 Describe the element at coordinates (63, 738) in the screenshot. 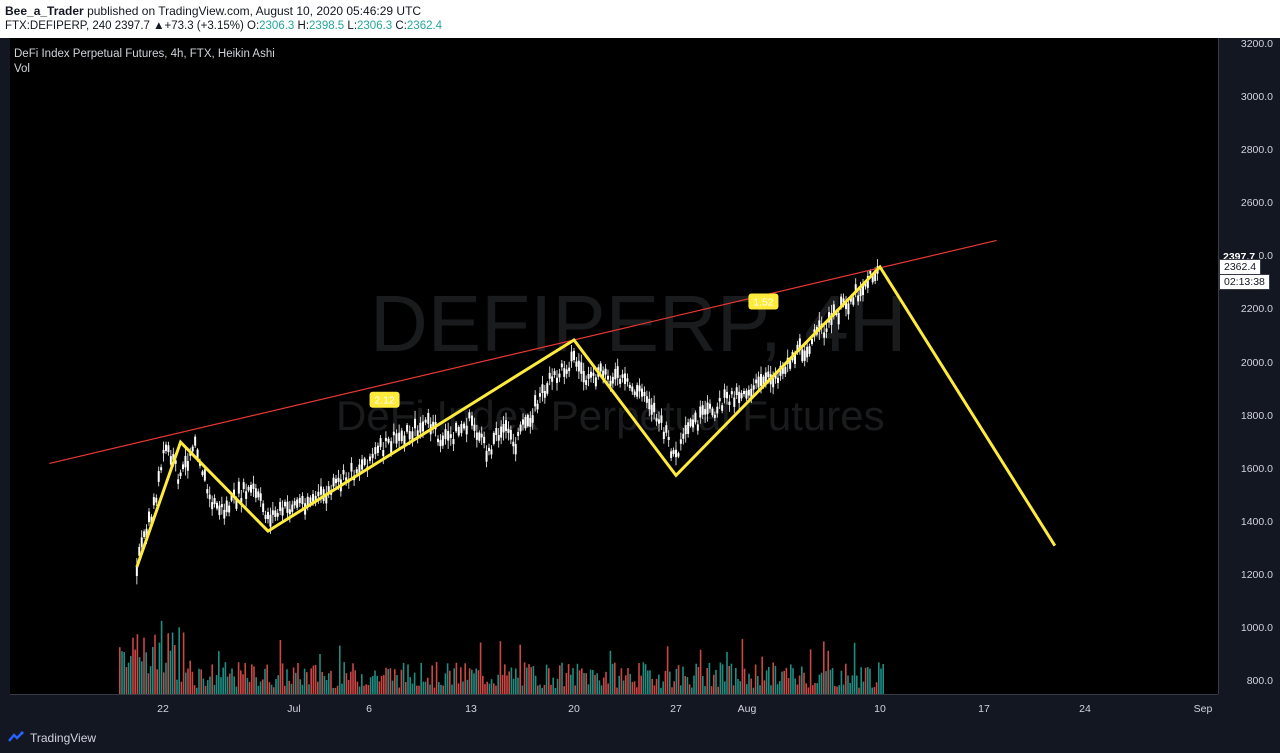

I see `brand-name: TradingView` at that location.